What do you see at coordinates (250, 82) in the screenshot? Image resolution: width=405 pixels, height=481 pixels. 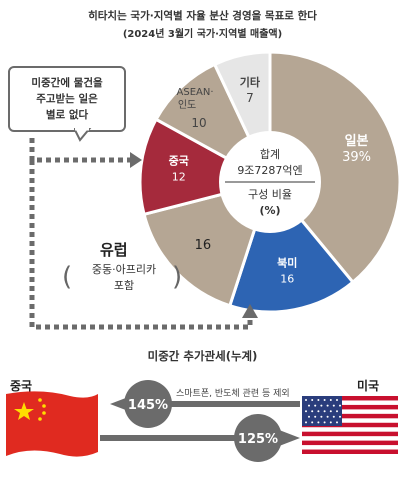 I see `slice-label-5: 기타` at bounding box center [250, 82].